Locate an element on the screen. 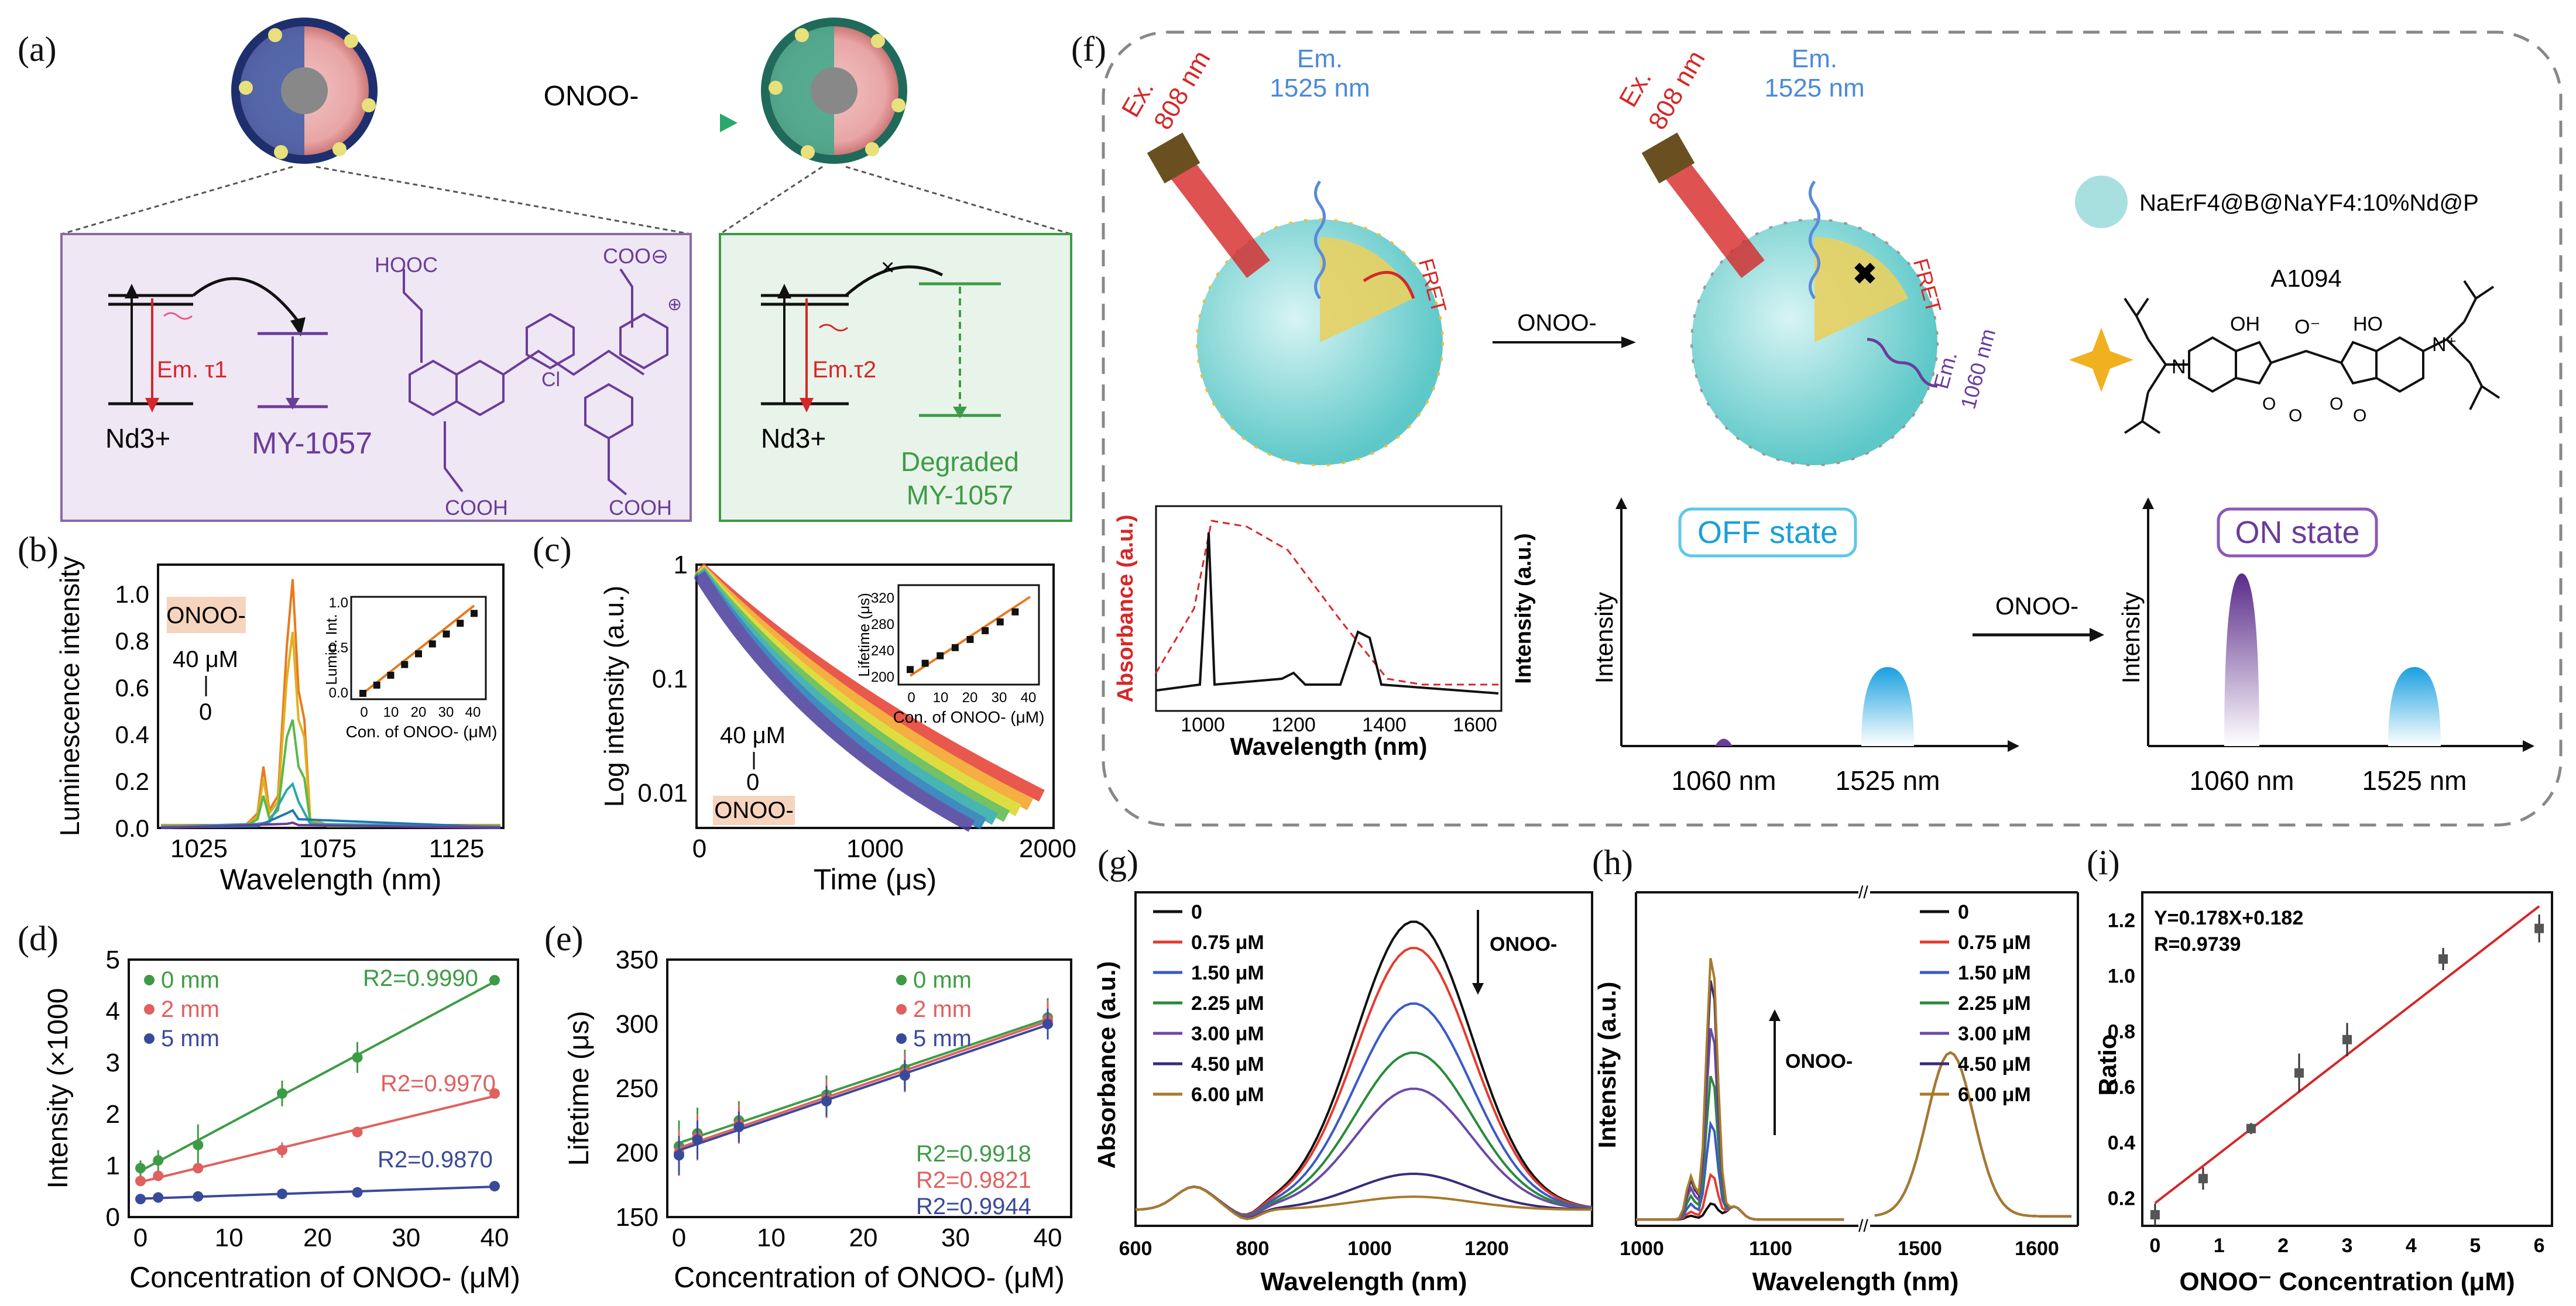 The width and height of the screenshot is (2576, 1306). b-conc-bottom: 0 is located at coordinates (206, 712).